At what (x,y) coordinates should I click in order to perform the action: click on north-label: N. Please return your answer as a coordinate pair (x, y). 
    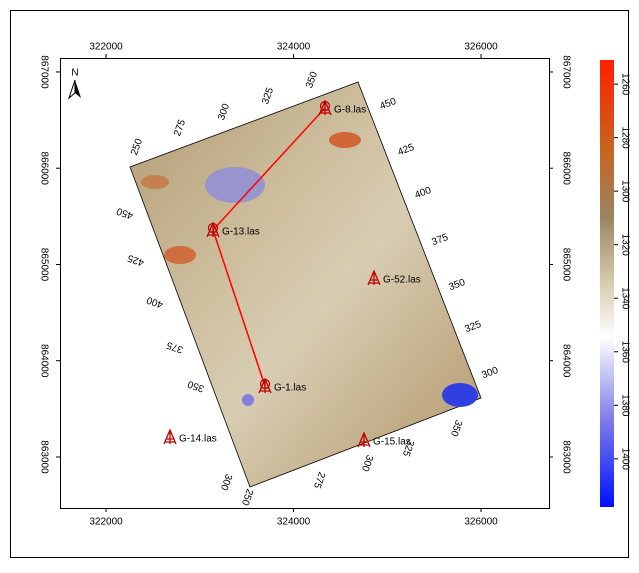
    Looking at the image, I should click on (74, 73).